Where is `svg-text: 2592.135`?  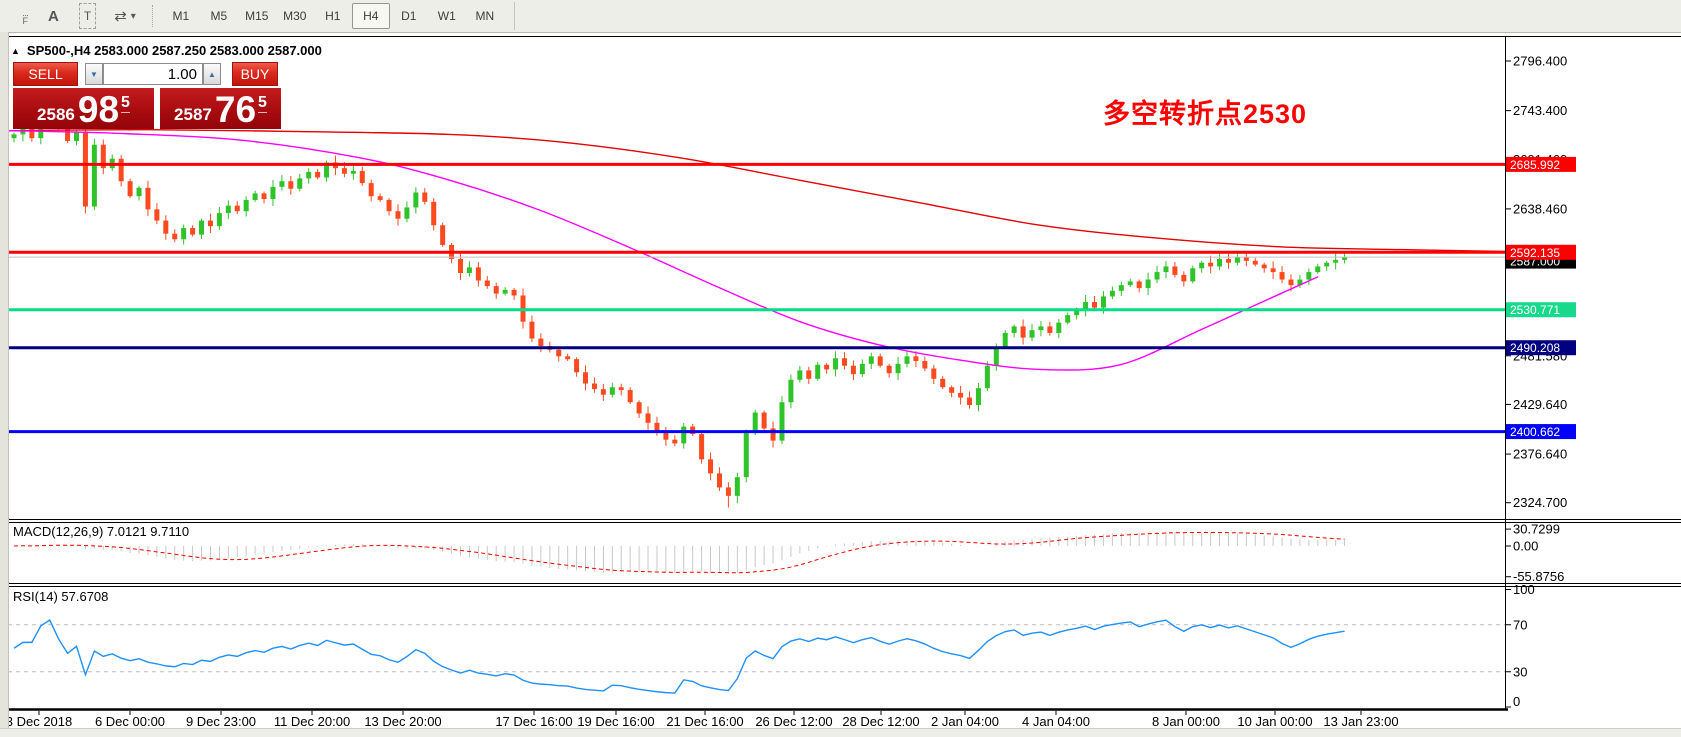
svg-text: 2592.135 is located at coordinates (1535, 253).